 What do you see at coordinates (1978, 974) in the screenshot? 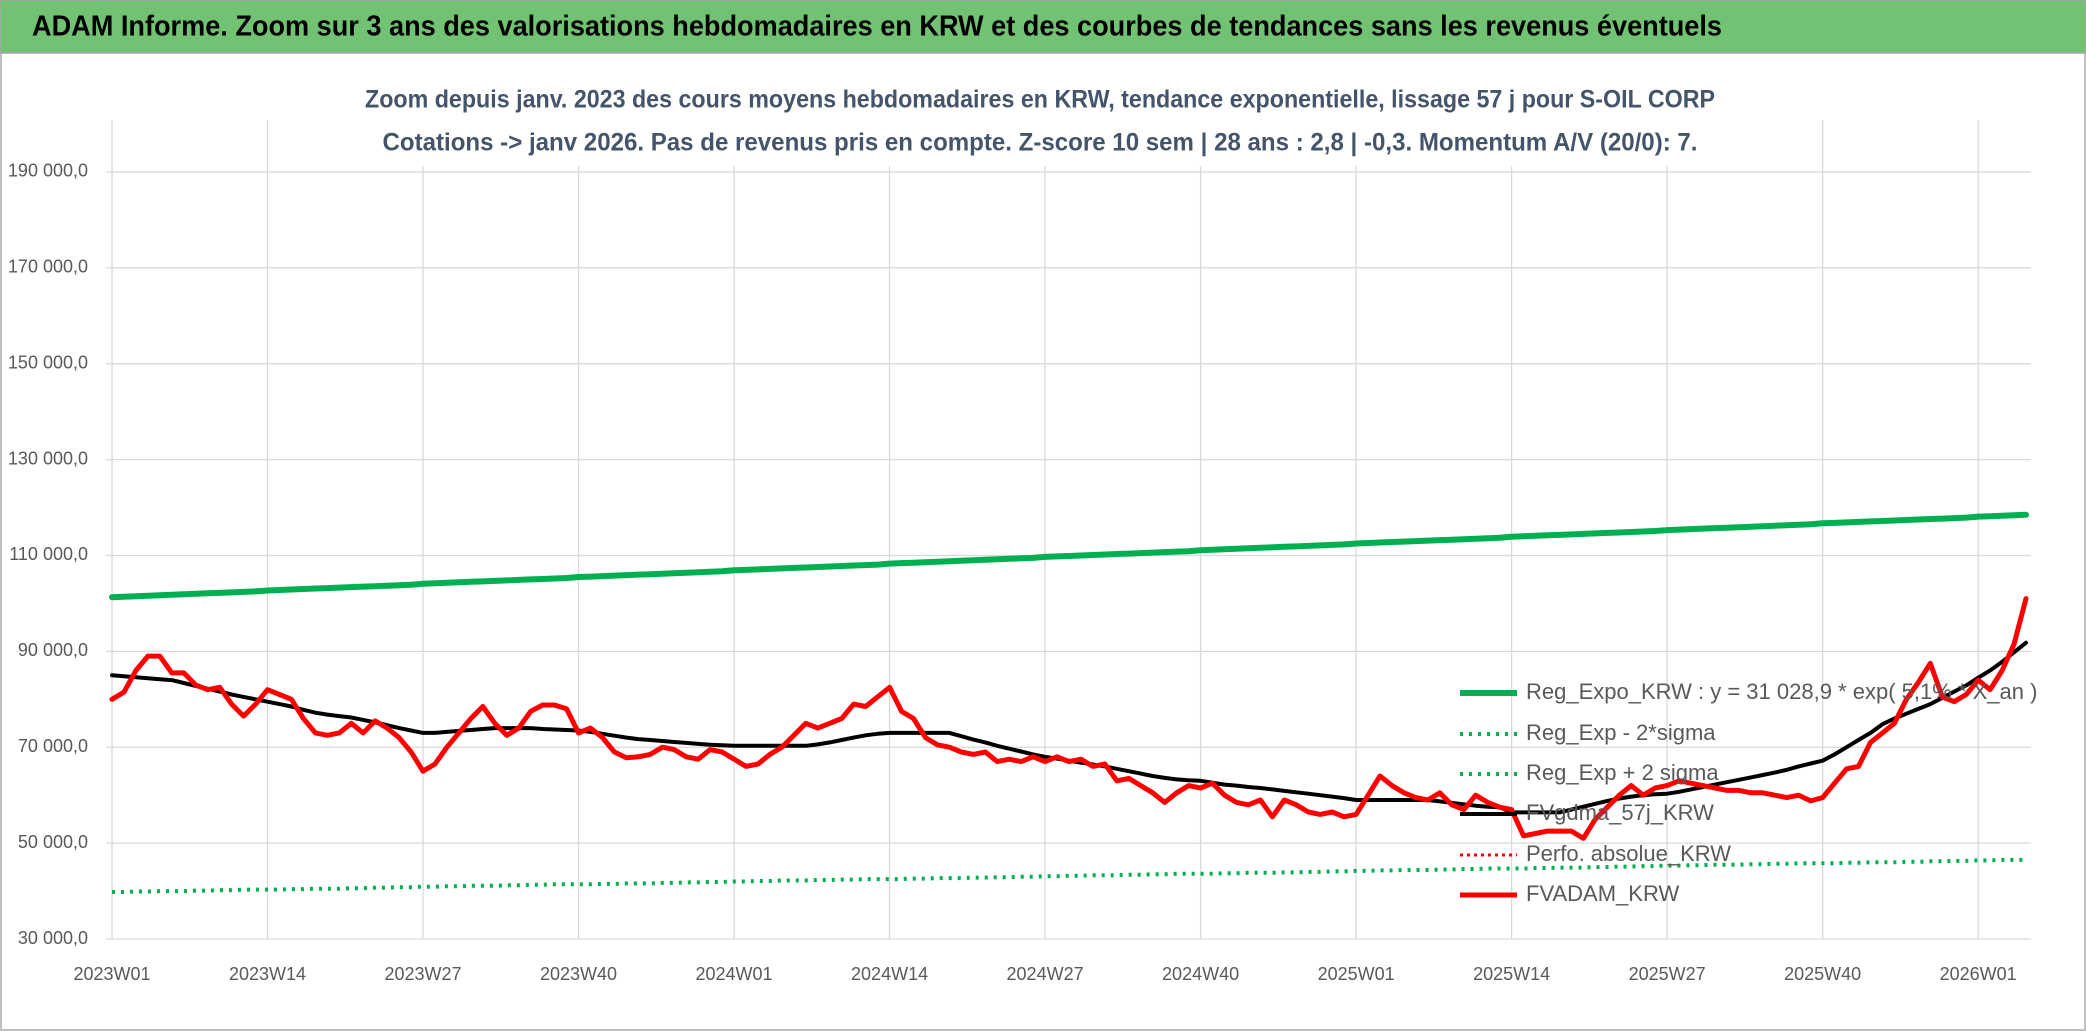
I see `x-tick-label: 2026W01` at bounding box center [1978, 974].